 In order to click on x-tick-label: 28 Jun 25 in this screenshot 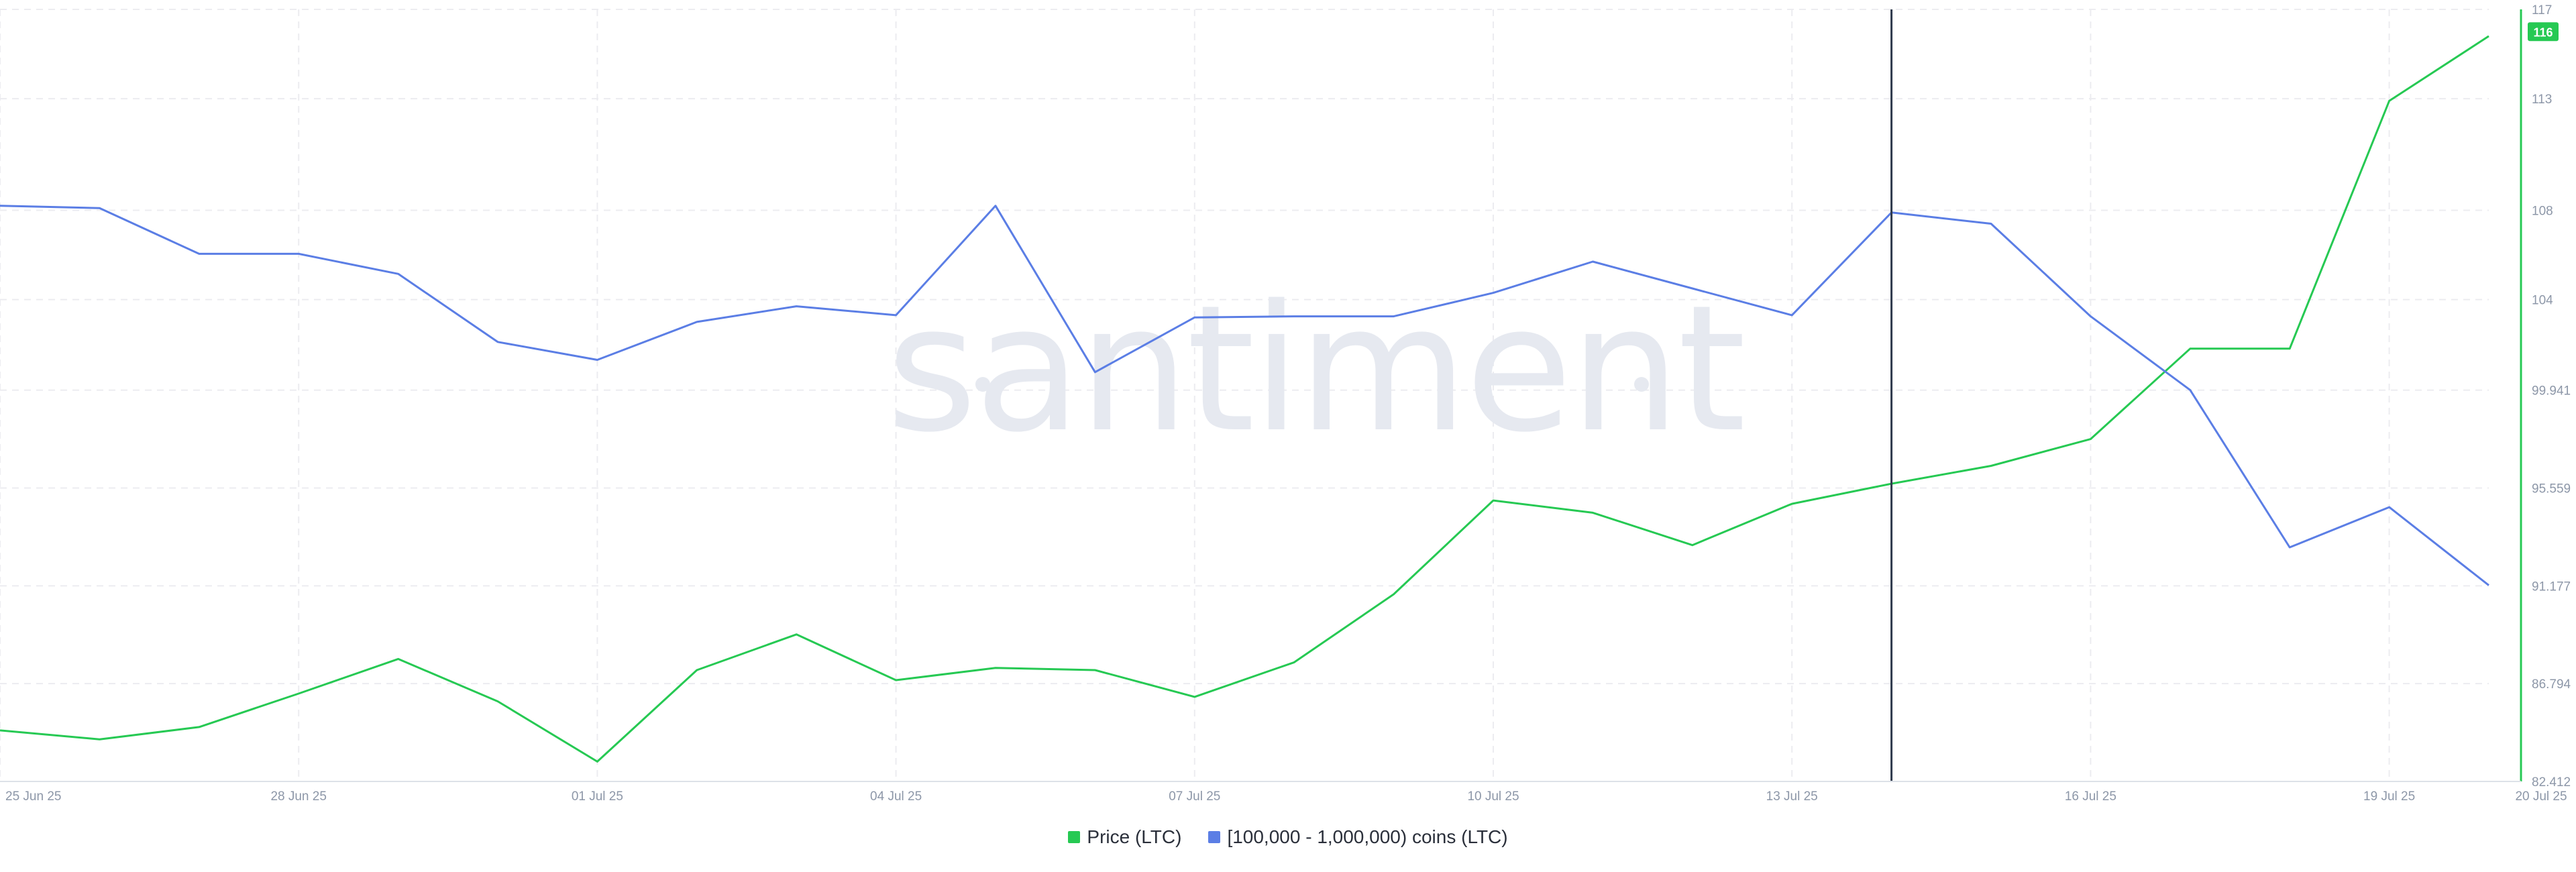, I will do `click(298, 797)`.